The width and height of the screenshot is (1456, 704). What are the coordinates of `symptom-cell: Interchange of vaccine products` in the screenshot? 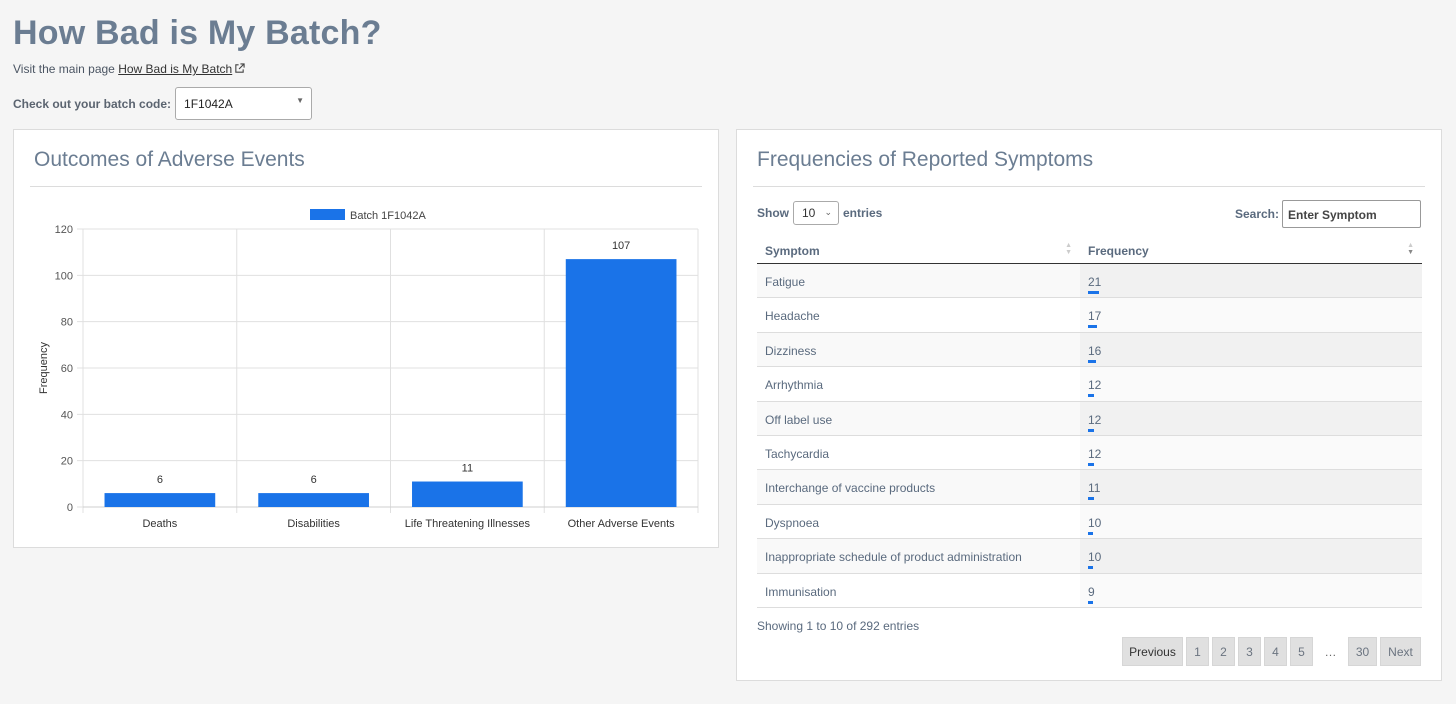 It's located at (918, 486).